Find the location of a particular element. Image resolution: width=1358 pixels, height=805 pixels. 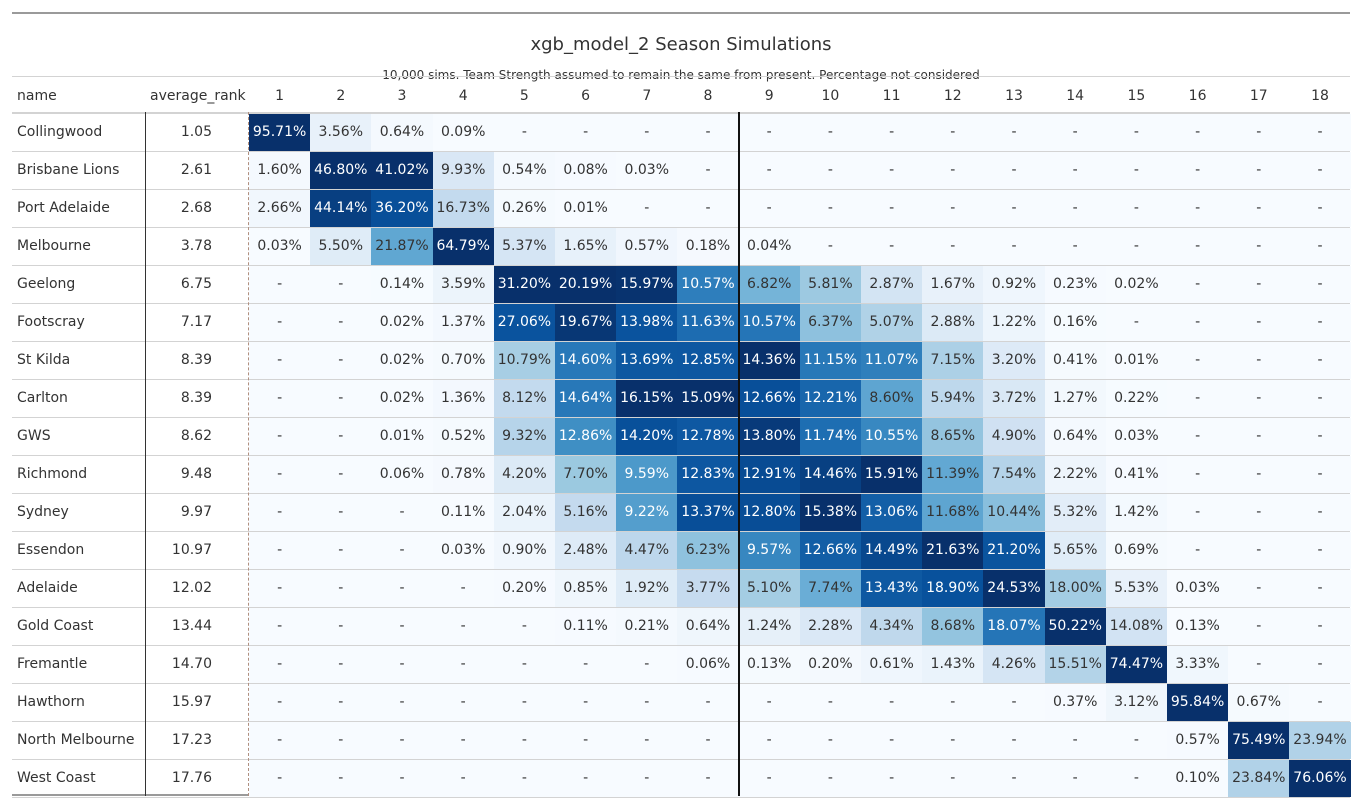

probability-cell: 50.22% is located at coordinates (1075, 626).